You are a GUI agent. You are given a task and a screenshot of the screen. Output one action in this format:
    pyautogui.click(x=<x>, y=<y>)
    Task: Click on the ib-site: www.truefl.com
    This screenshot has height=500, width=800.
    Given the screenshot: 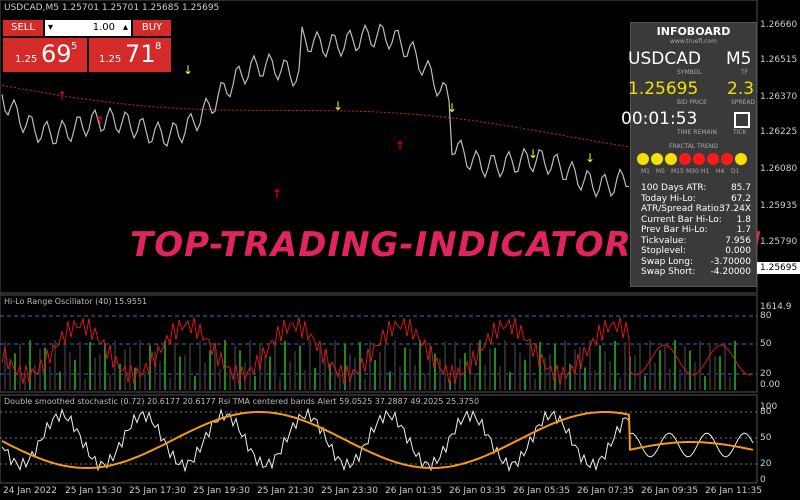 What is the action you would take?
    pyautogui.click(x=693, y=41)
    